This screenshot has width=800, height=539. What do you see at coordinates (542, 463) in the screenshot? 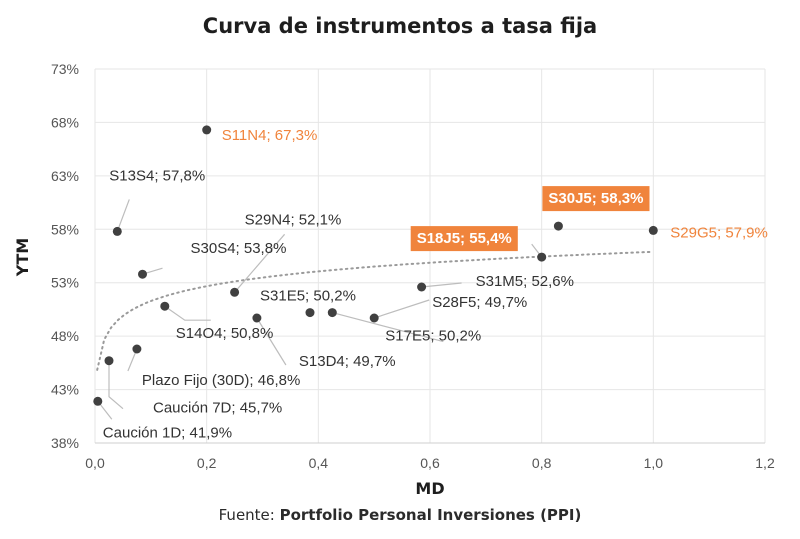
I see `x-tick-label: 0,8` at bounding box center [542, 463].